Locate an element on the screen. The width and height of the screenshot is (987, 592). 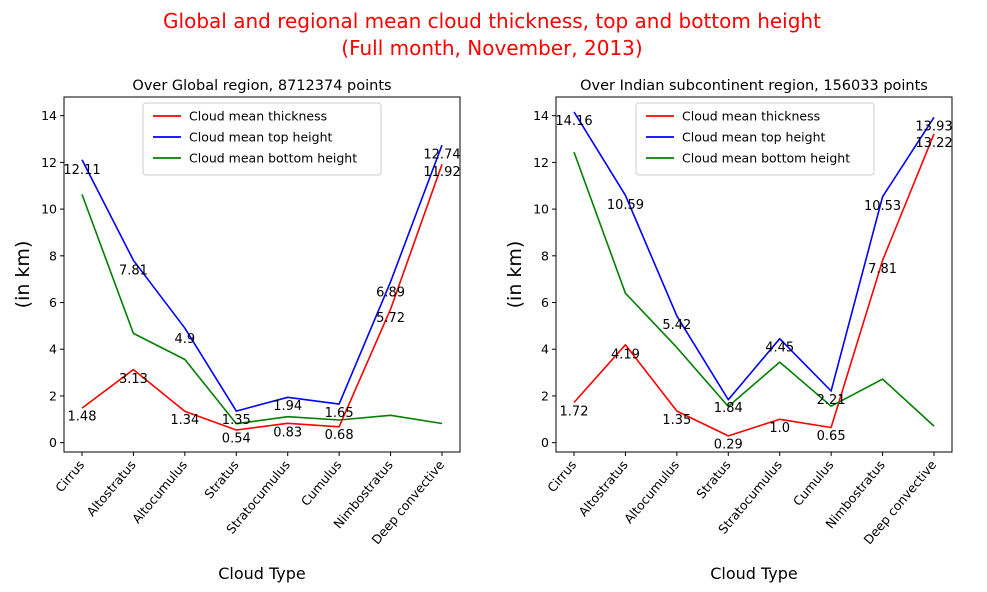
data-value-label: 4.45 is located at coordinates (779, 347).